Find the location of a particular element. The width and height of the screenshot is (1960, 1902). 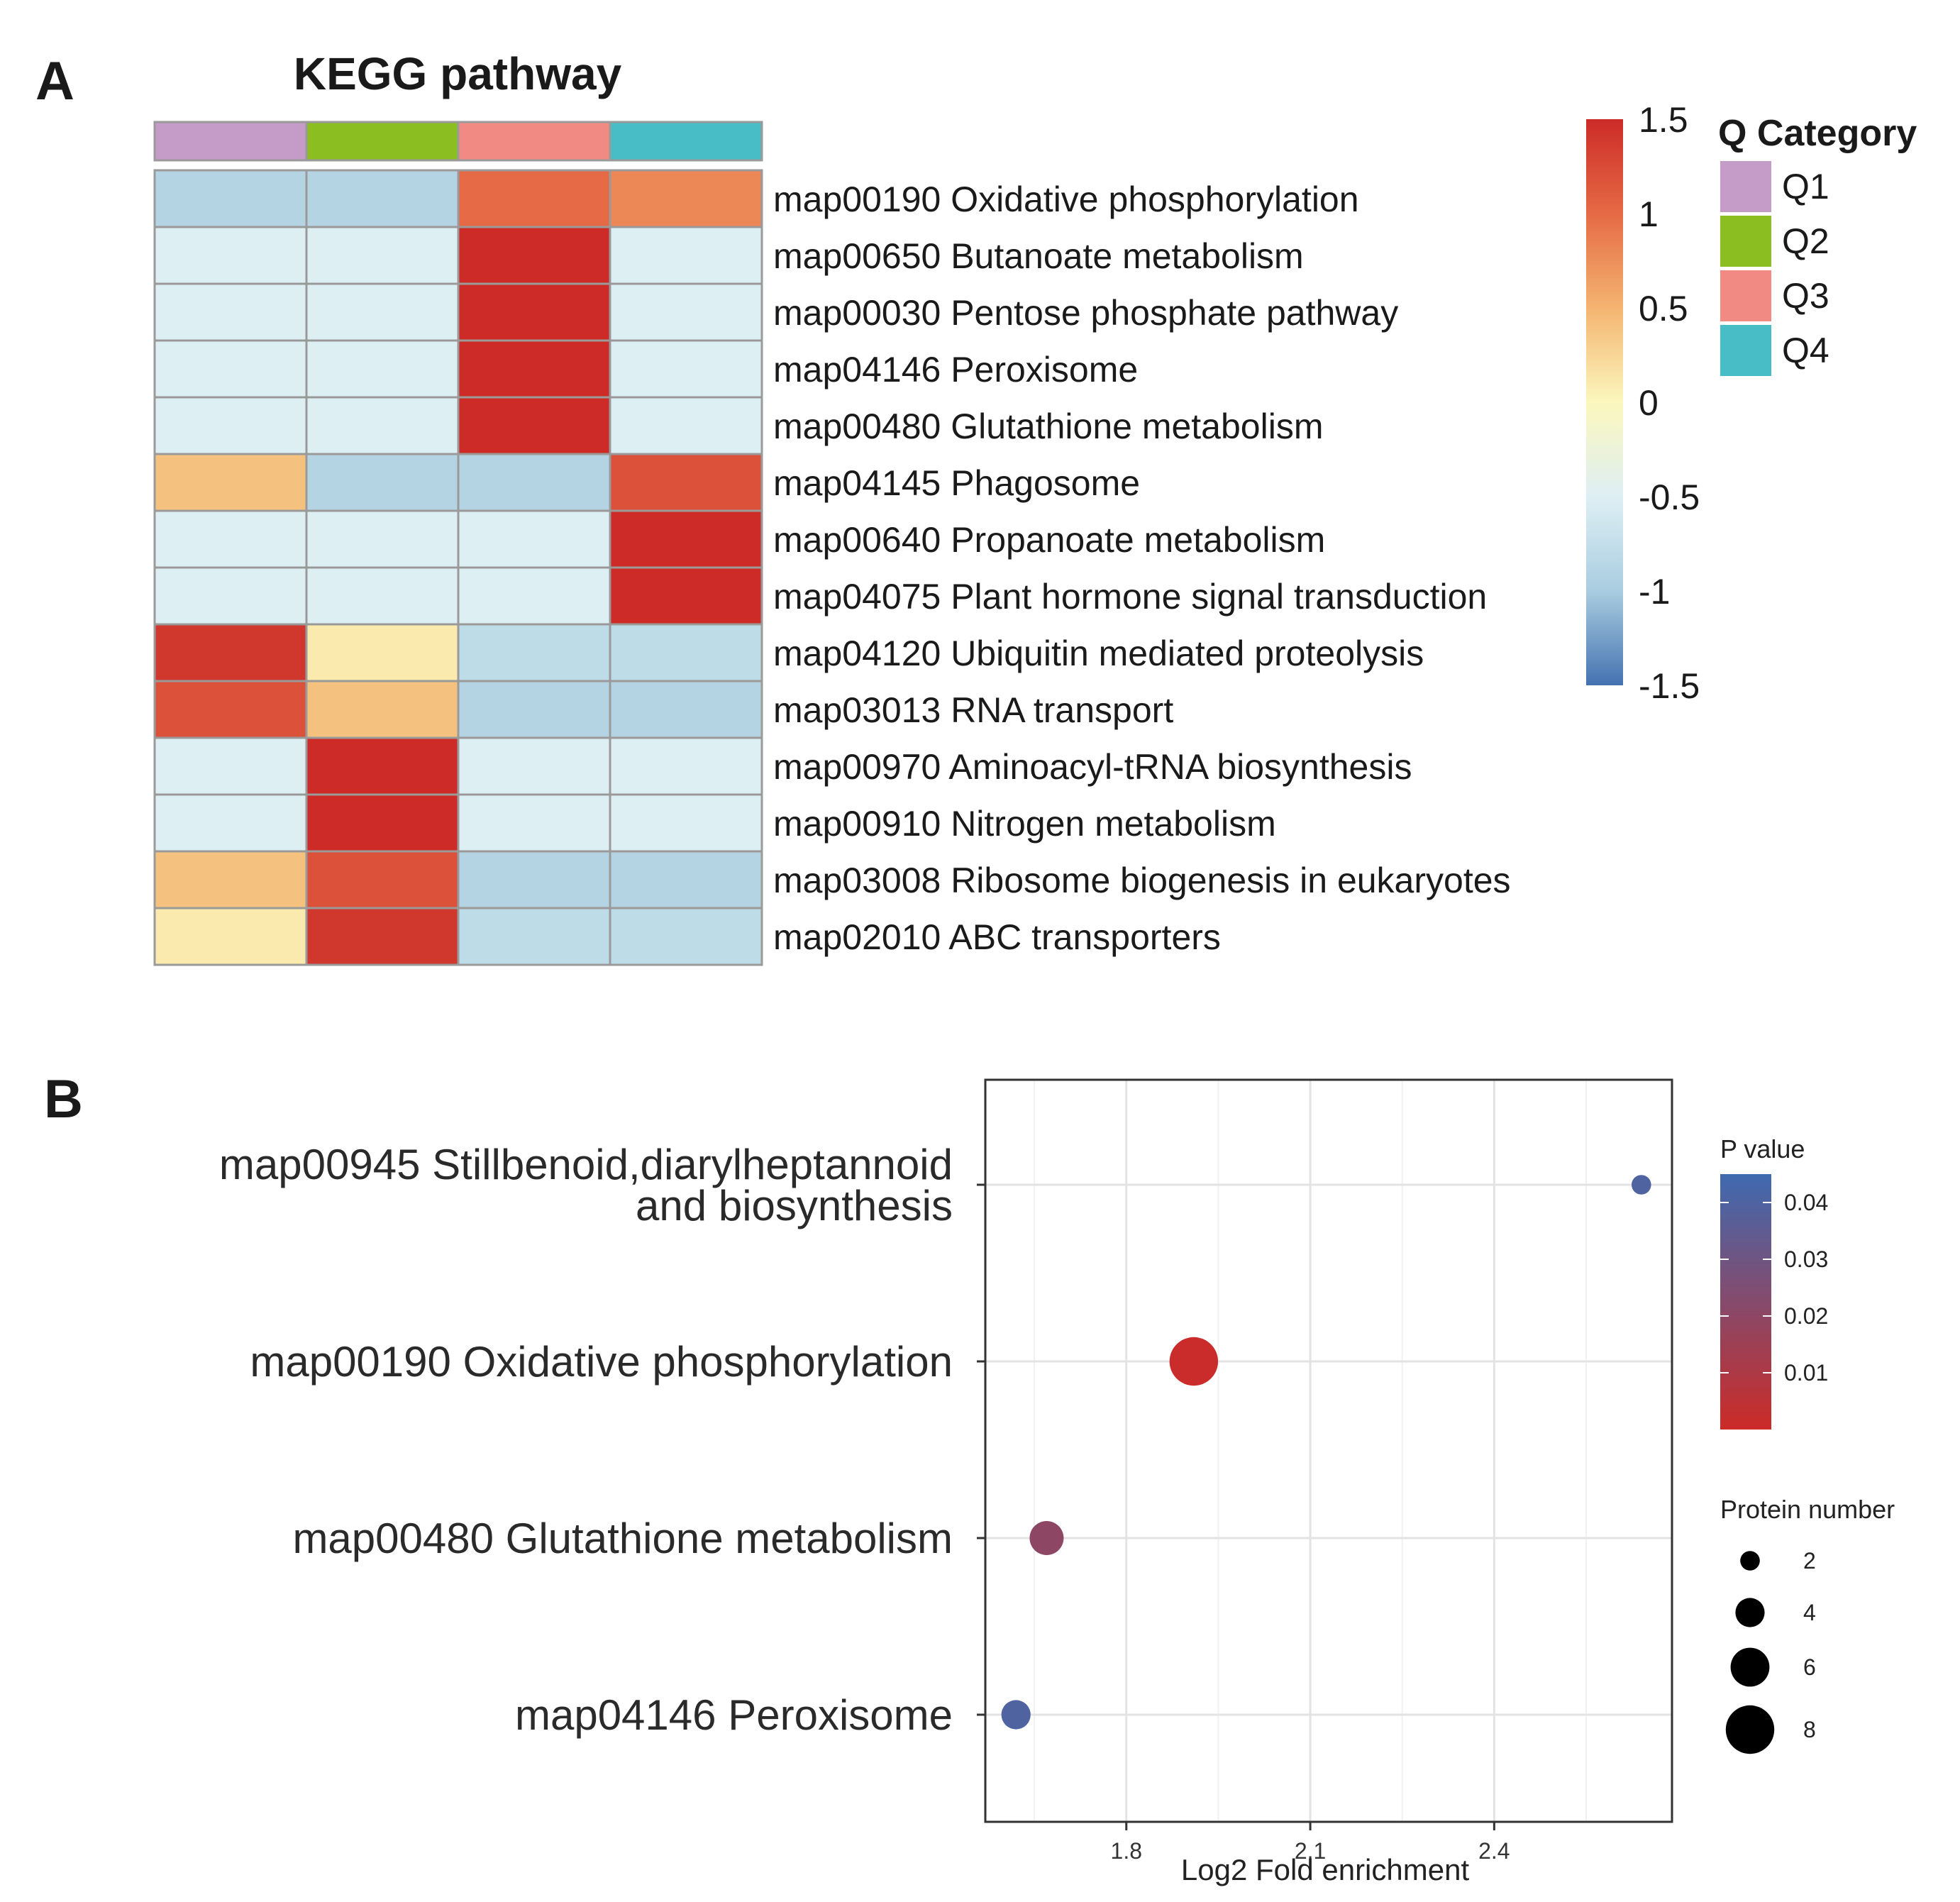

protein-number-legend: Protein number 2 4 6 8 is located at coordinates (1807, 1624).